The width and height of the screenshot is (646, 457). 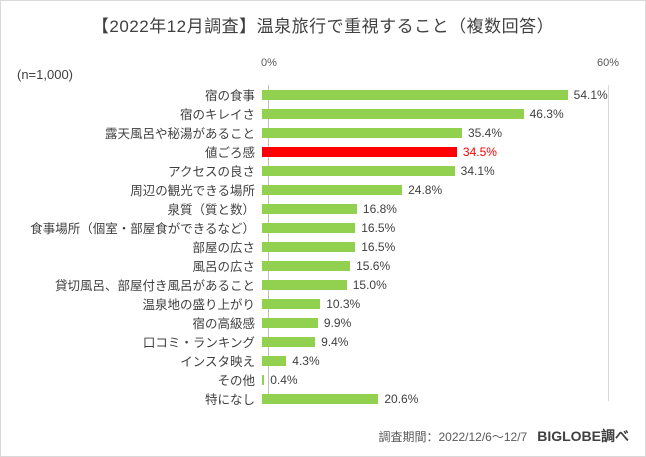 What do you see at coordinates (431, 341) in the screenshot?
I see `bar-track: 9.4%` at bounding box center [431, 341].